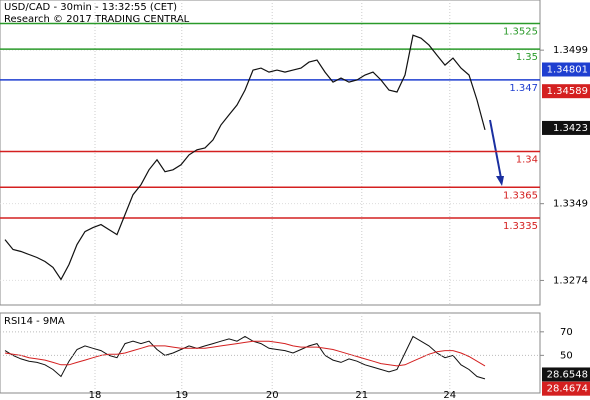 The height and width of the screenshot is (400, 590). What do you see at coordinates (523, 88) in the screenshot?
I see `level-label: 1.347` at bounding box center [523, 88].